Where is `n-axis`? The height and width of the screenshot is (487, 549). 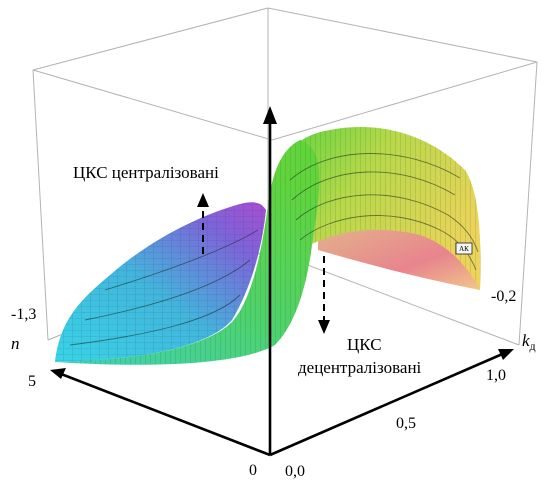
n-axis is located at coordinates (163, 413).